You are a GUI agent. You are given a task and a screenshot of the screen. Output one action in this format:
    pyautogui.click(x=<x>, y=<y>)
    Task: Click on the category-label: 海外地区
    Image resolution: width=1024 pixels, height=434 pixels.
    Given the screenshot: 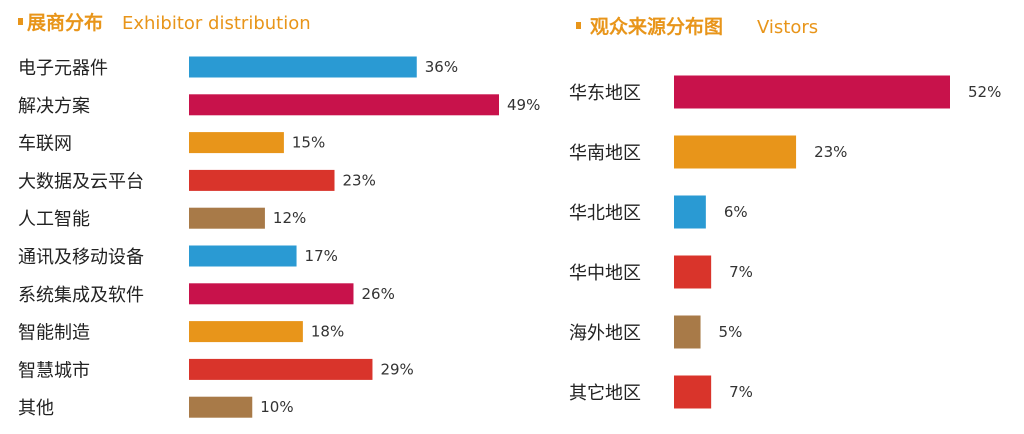 What is the action you would take?
    pyautogui.click(x=605, y=333)
    